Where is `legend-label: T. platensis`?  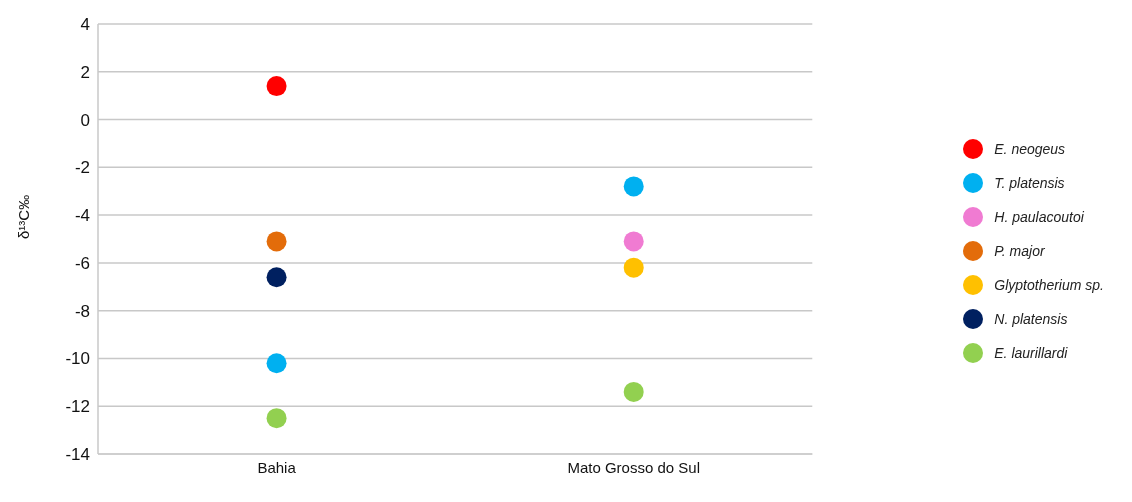 legend-label: T. platensis is located at coordinates (1029, 183).